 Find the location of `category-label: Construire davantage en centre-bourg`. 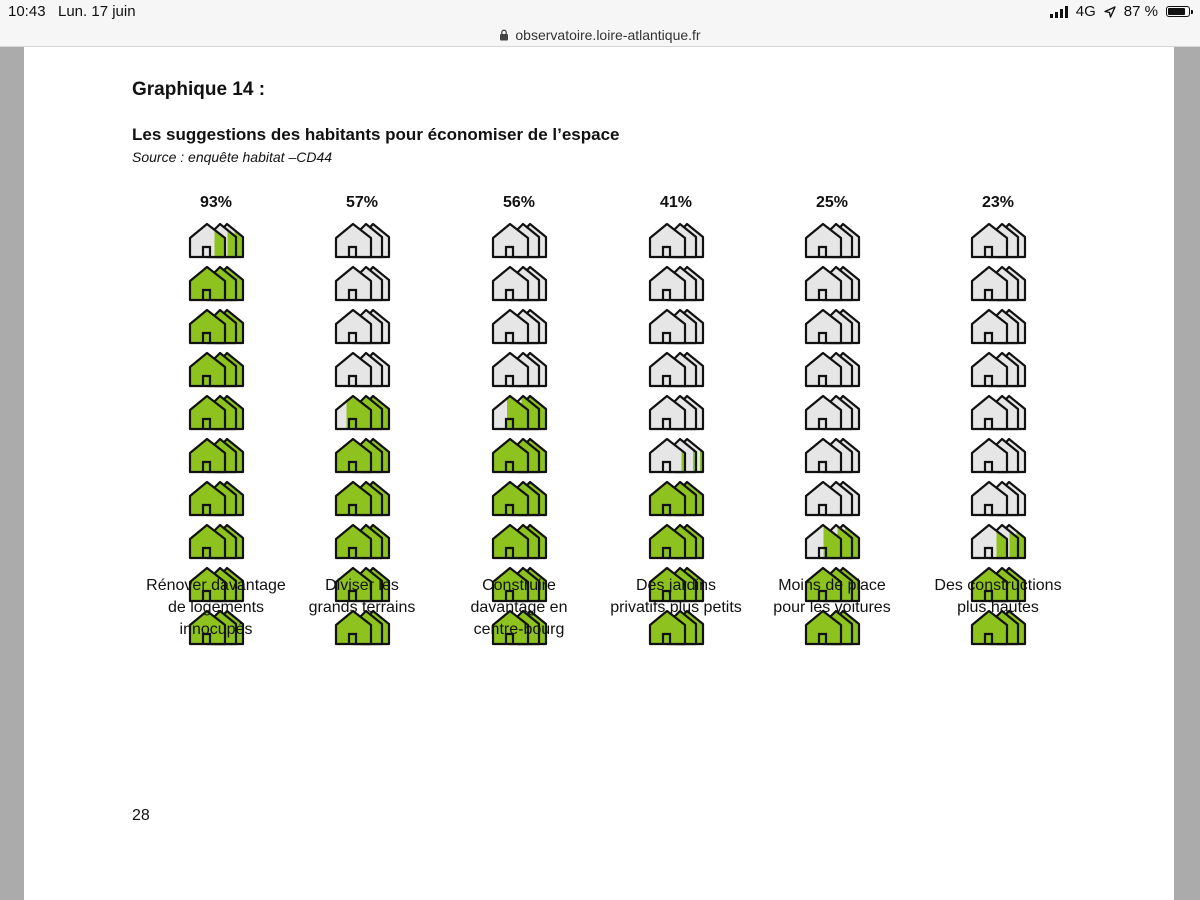

category-label: Construire davantage en centre-bourg is located at coordinates (519, 607).